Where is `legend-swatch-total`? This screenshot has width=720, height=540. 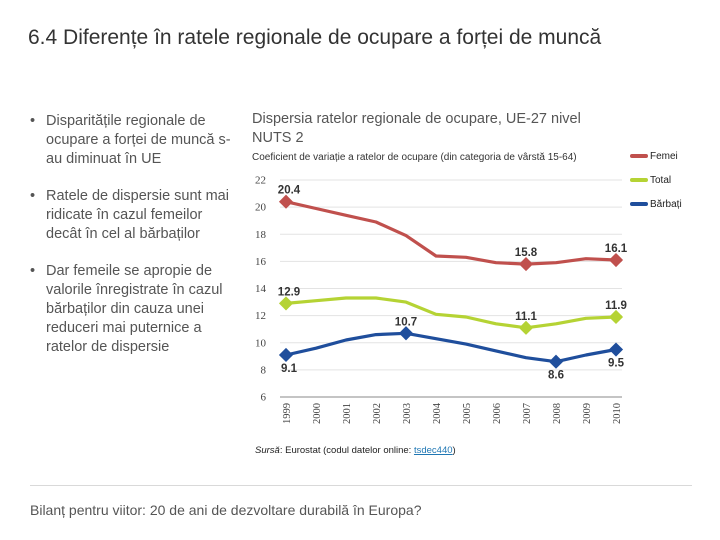
legend-swatch-total is located at coordinates (639, 180).